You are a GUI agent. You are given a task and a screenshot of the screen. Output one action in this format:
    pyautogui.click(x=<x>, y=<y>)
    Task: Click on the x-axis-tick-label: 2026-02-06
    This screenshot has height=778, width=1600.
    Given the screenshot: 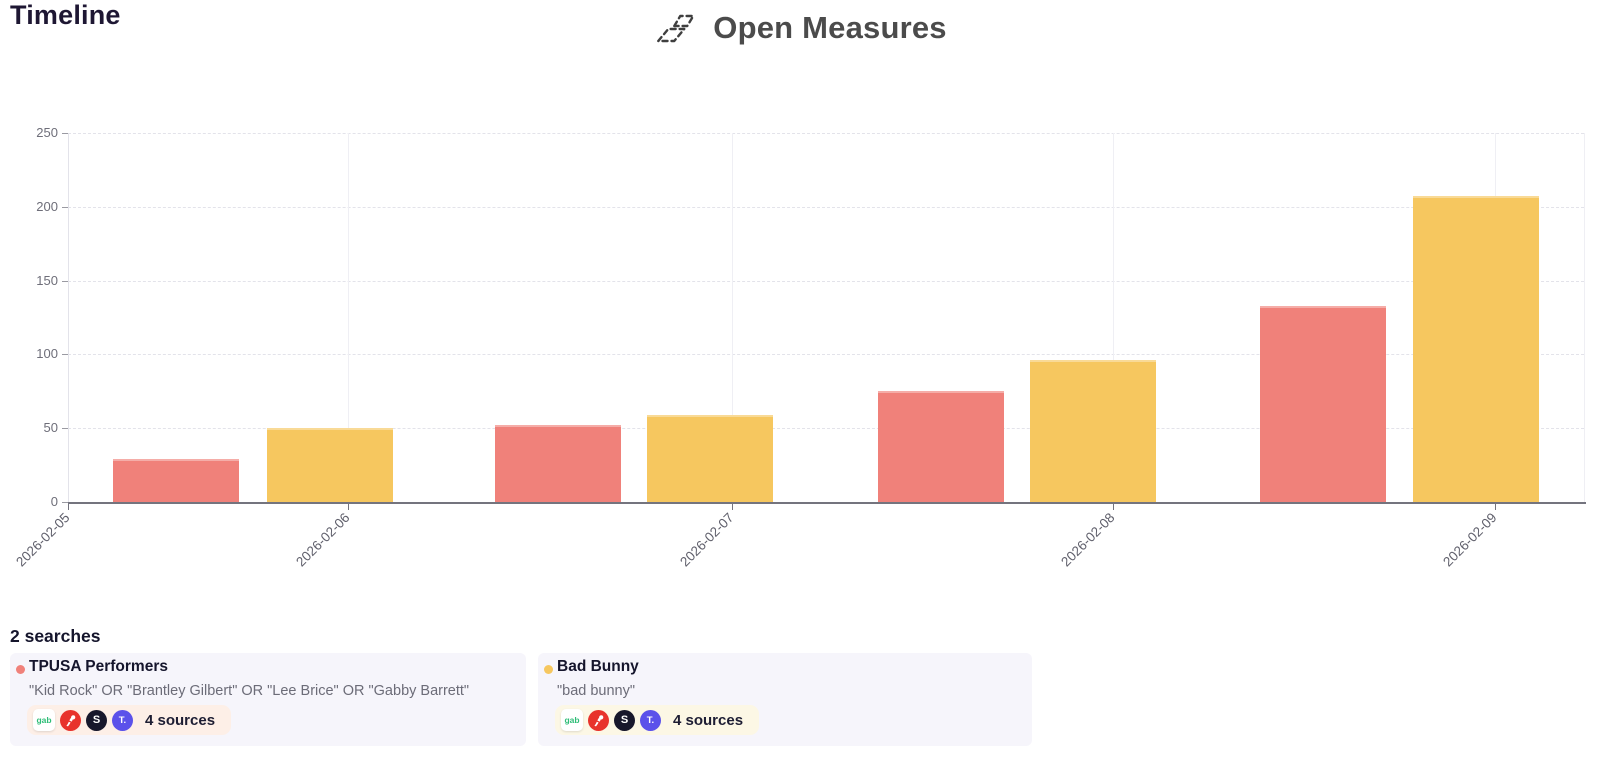 What is the action you would take?
    pyautogui.click(x=323, y=540)
    